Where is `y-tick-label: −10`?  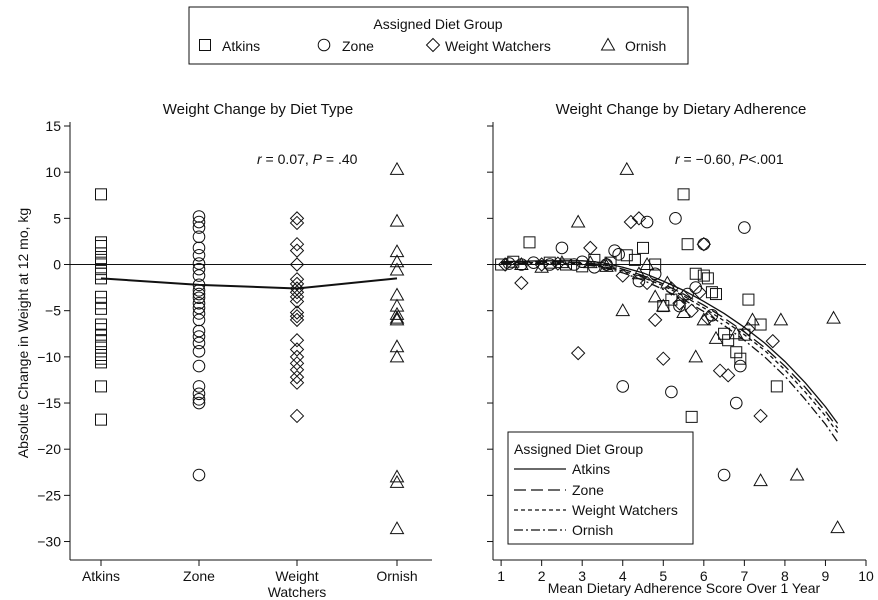
y-tick-label: −10 is located at coordinates (49, 357).